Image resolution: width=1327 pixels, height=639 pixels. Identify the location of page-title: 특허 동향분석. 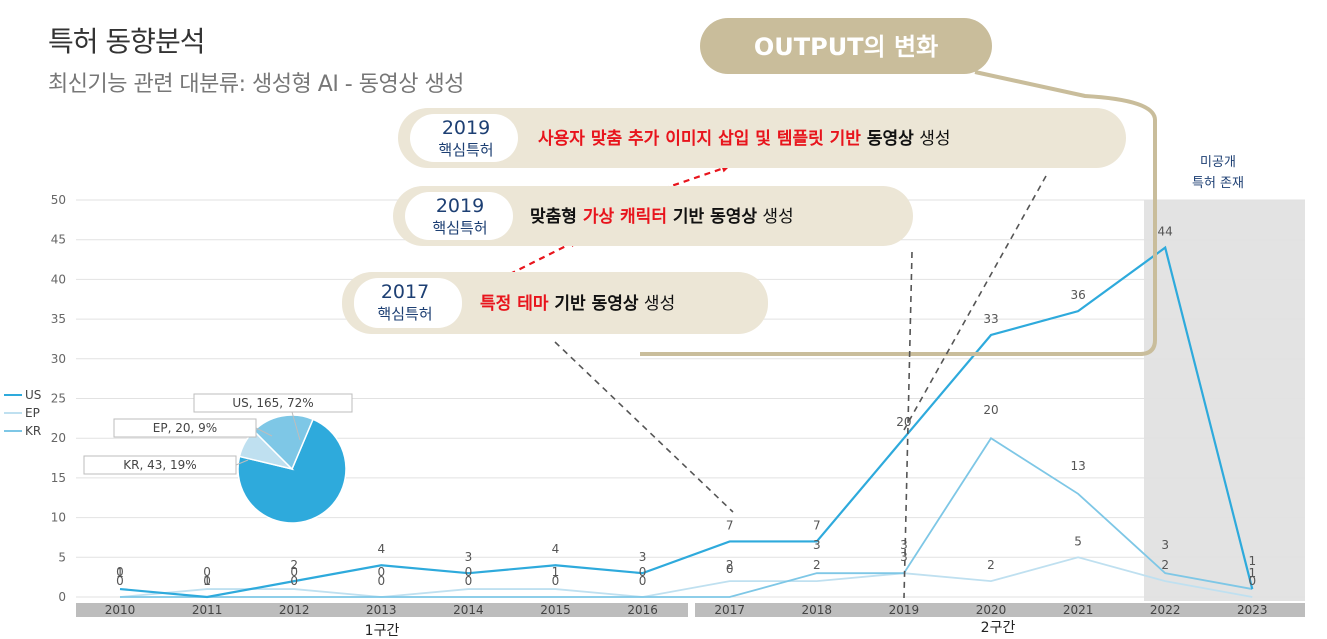
(126, 41).